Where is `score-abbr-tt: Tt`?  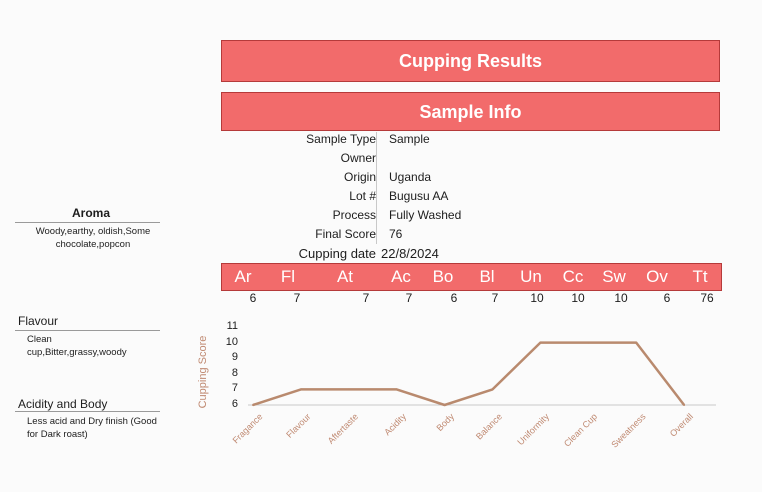 score-abbr-tt: Tt is located at coordinates (700, 276).